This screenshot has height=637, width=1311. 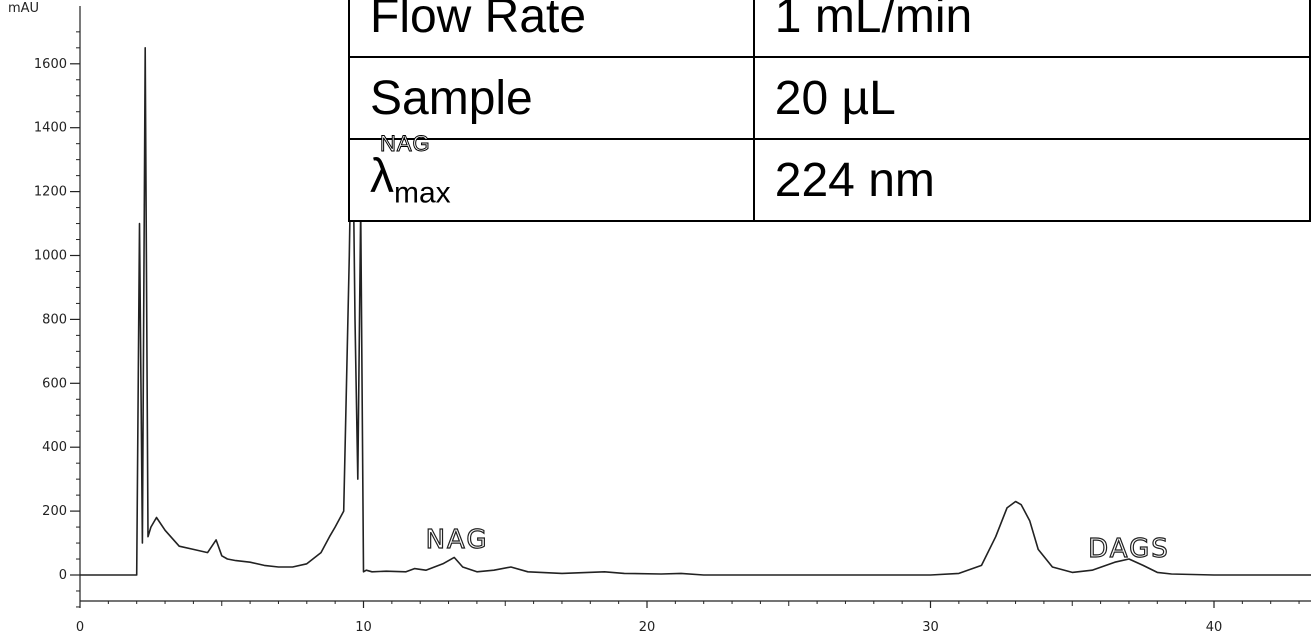 I want to click on table-row: Flow Rate 1 mL/min, so click(x=829, y=29).